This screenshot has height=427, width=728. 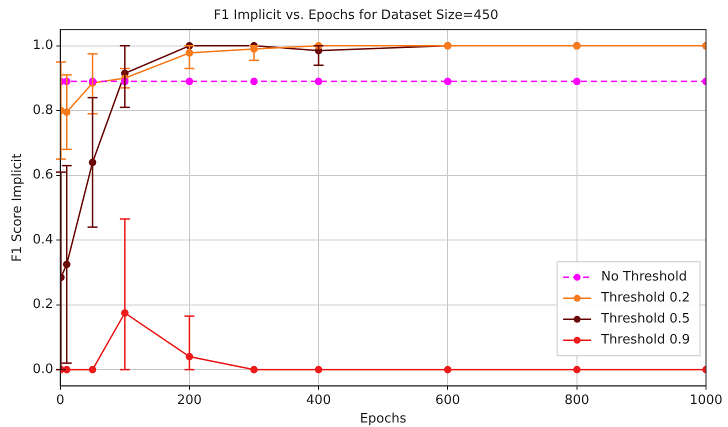 I want to click on x-axis-title: Epochs, so click(x=383, y=419).